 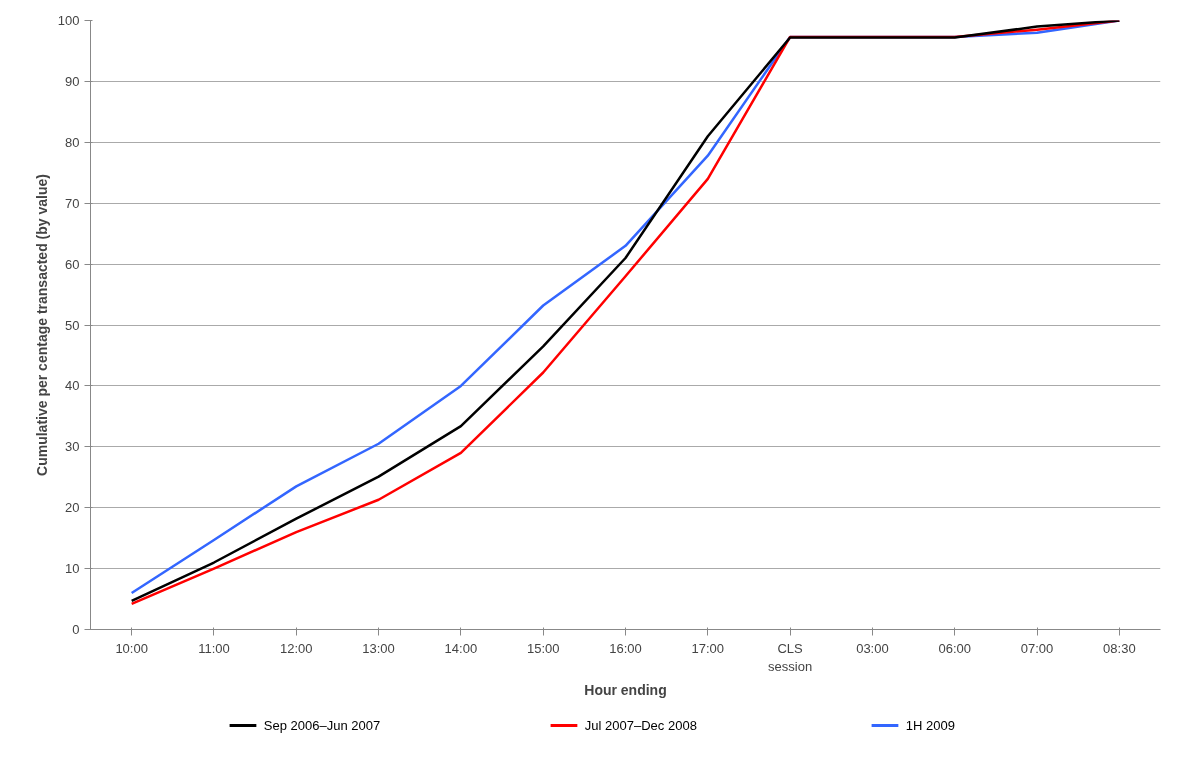 I want to click on y-tick-label: 0, so click(x=76, y=629).